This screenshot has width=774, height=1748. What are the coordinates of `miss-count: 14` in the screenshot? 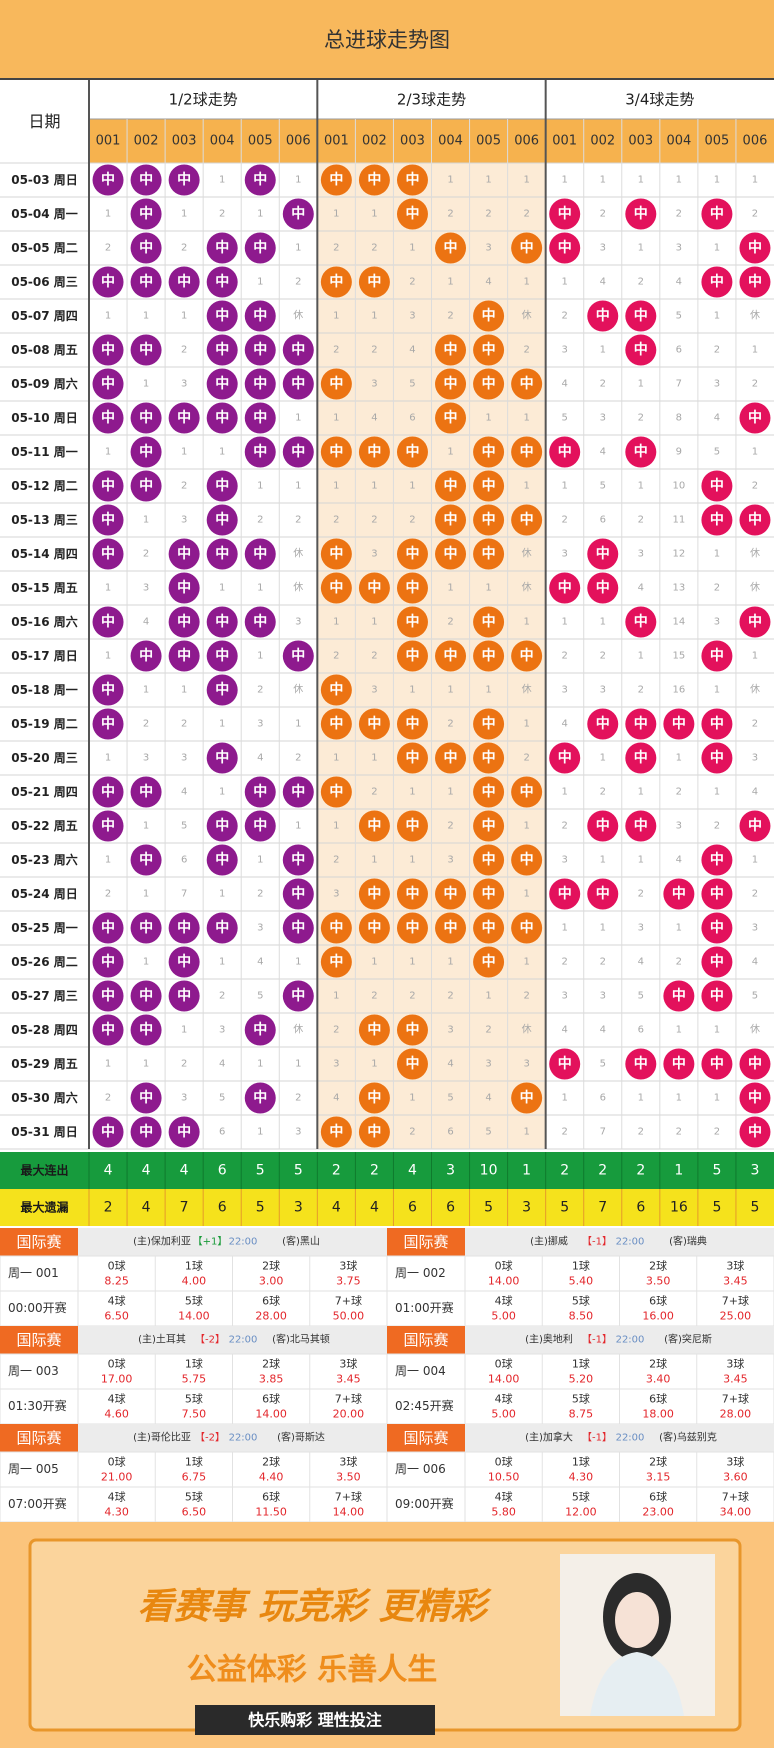 It's located at (678, 622).